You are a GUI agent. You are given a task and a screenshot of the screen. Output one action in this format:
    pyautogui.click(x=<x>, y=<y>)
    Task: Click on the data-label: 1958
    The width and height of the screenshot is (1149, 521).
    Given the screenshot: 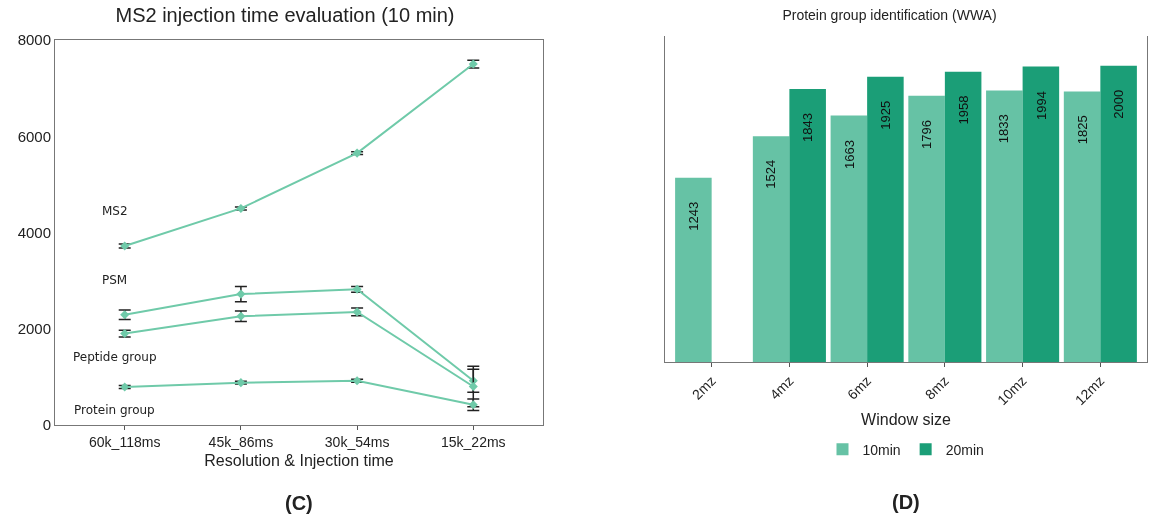 What is the action you would take?
    pyautogui.click(x=963, y=110)
    